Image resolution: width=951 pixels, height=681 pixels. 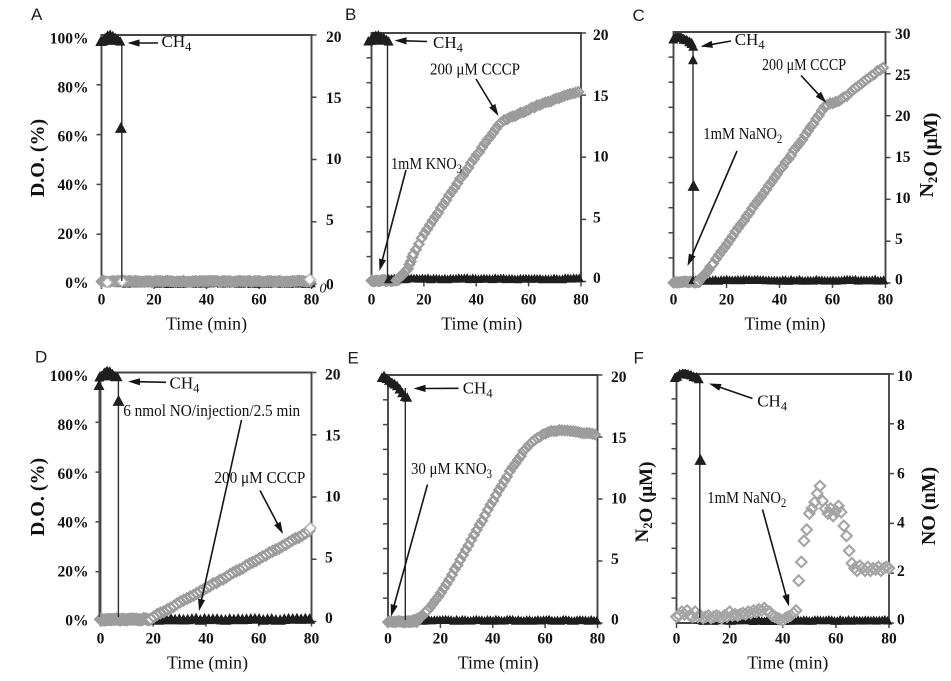 What do you see at coordinates (901, 571) in the screenshot?
I see `svg-text: 2` at bounding box center [901, 571].